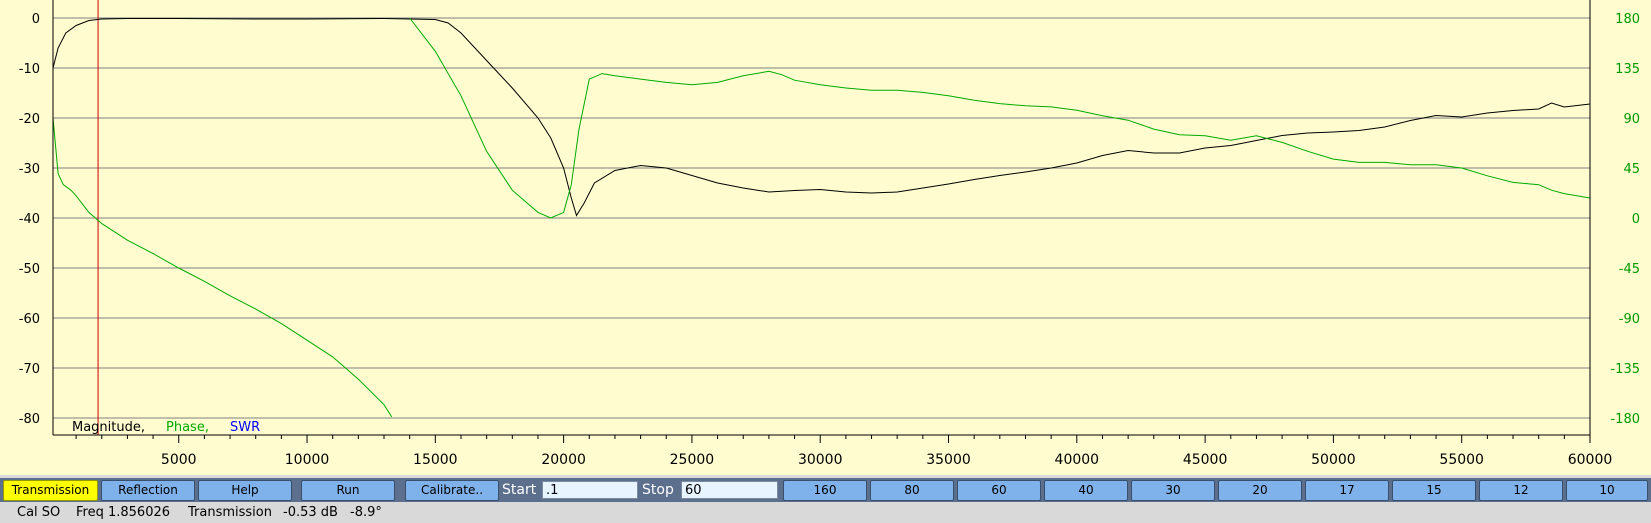  What do you see at coordinates (1631, 169) in the screenshot?
I see `y2-tick-label: 45` at bounding box center [1631, 169].